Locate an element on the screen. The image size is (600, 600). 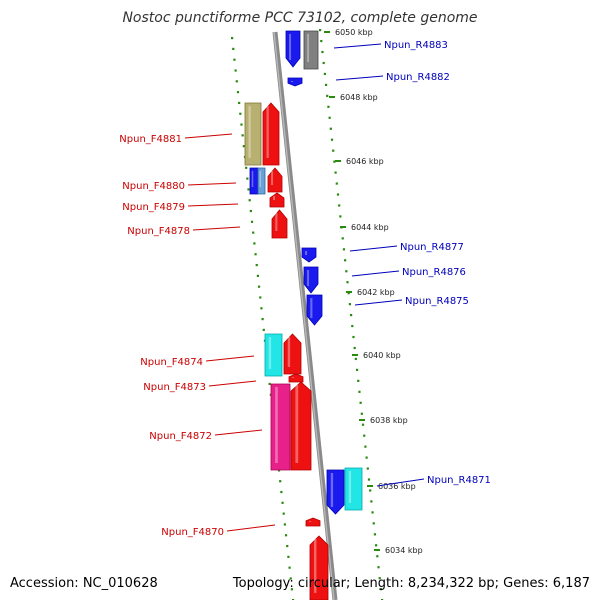
gene-npun-f4879-b is located at coordinates (277, 200).